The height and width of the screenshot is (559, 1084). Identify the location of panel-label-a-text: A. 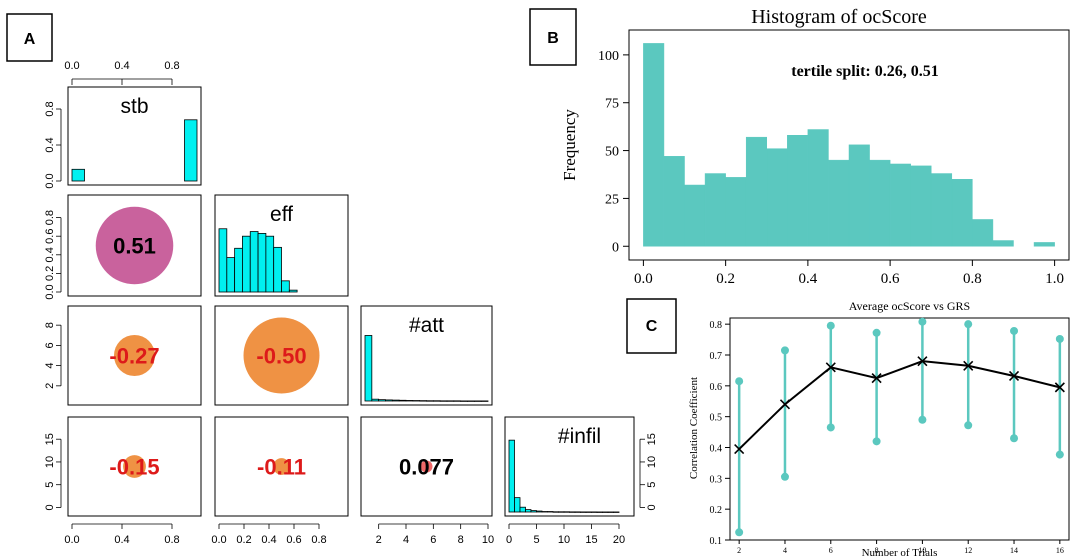
(30, 39).